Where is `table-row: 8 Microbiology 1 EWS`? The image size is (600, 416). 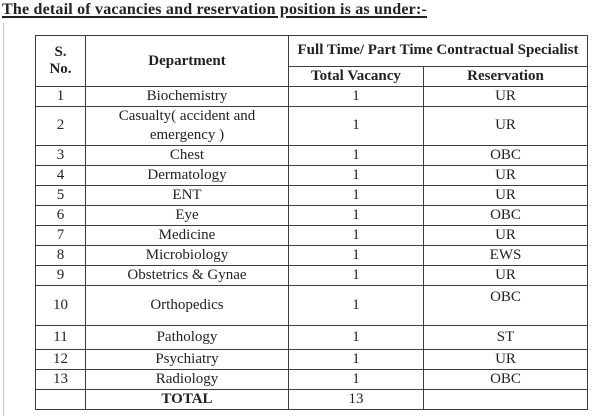
table-row: 8 Microbiology 1 EWS is located at coordinates (311, 255).